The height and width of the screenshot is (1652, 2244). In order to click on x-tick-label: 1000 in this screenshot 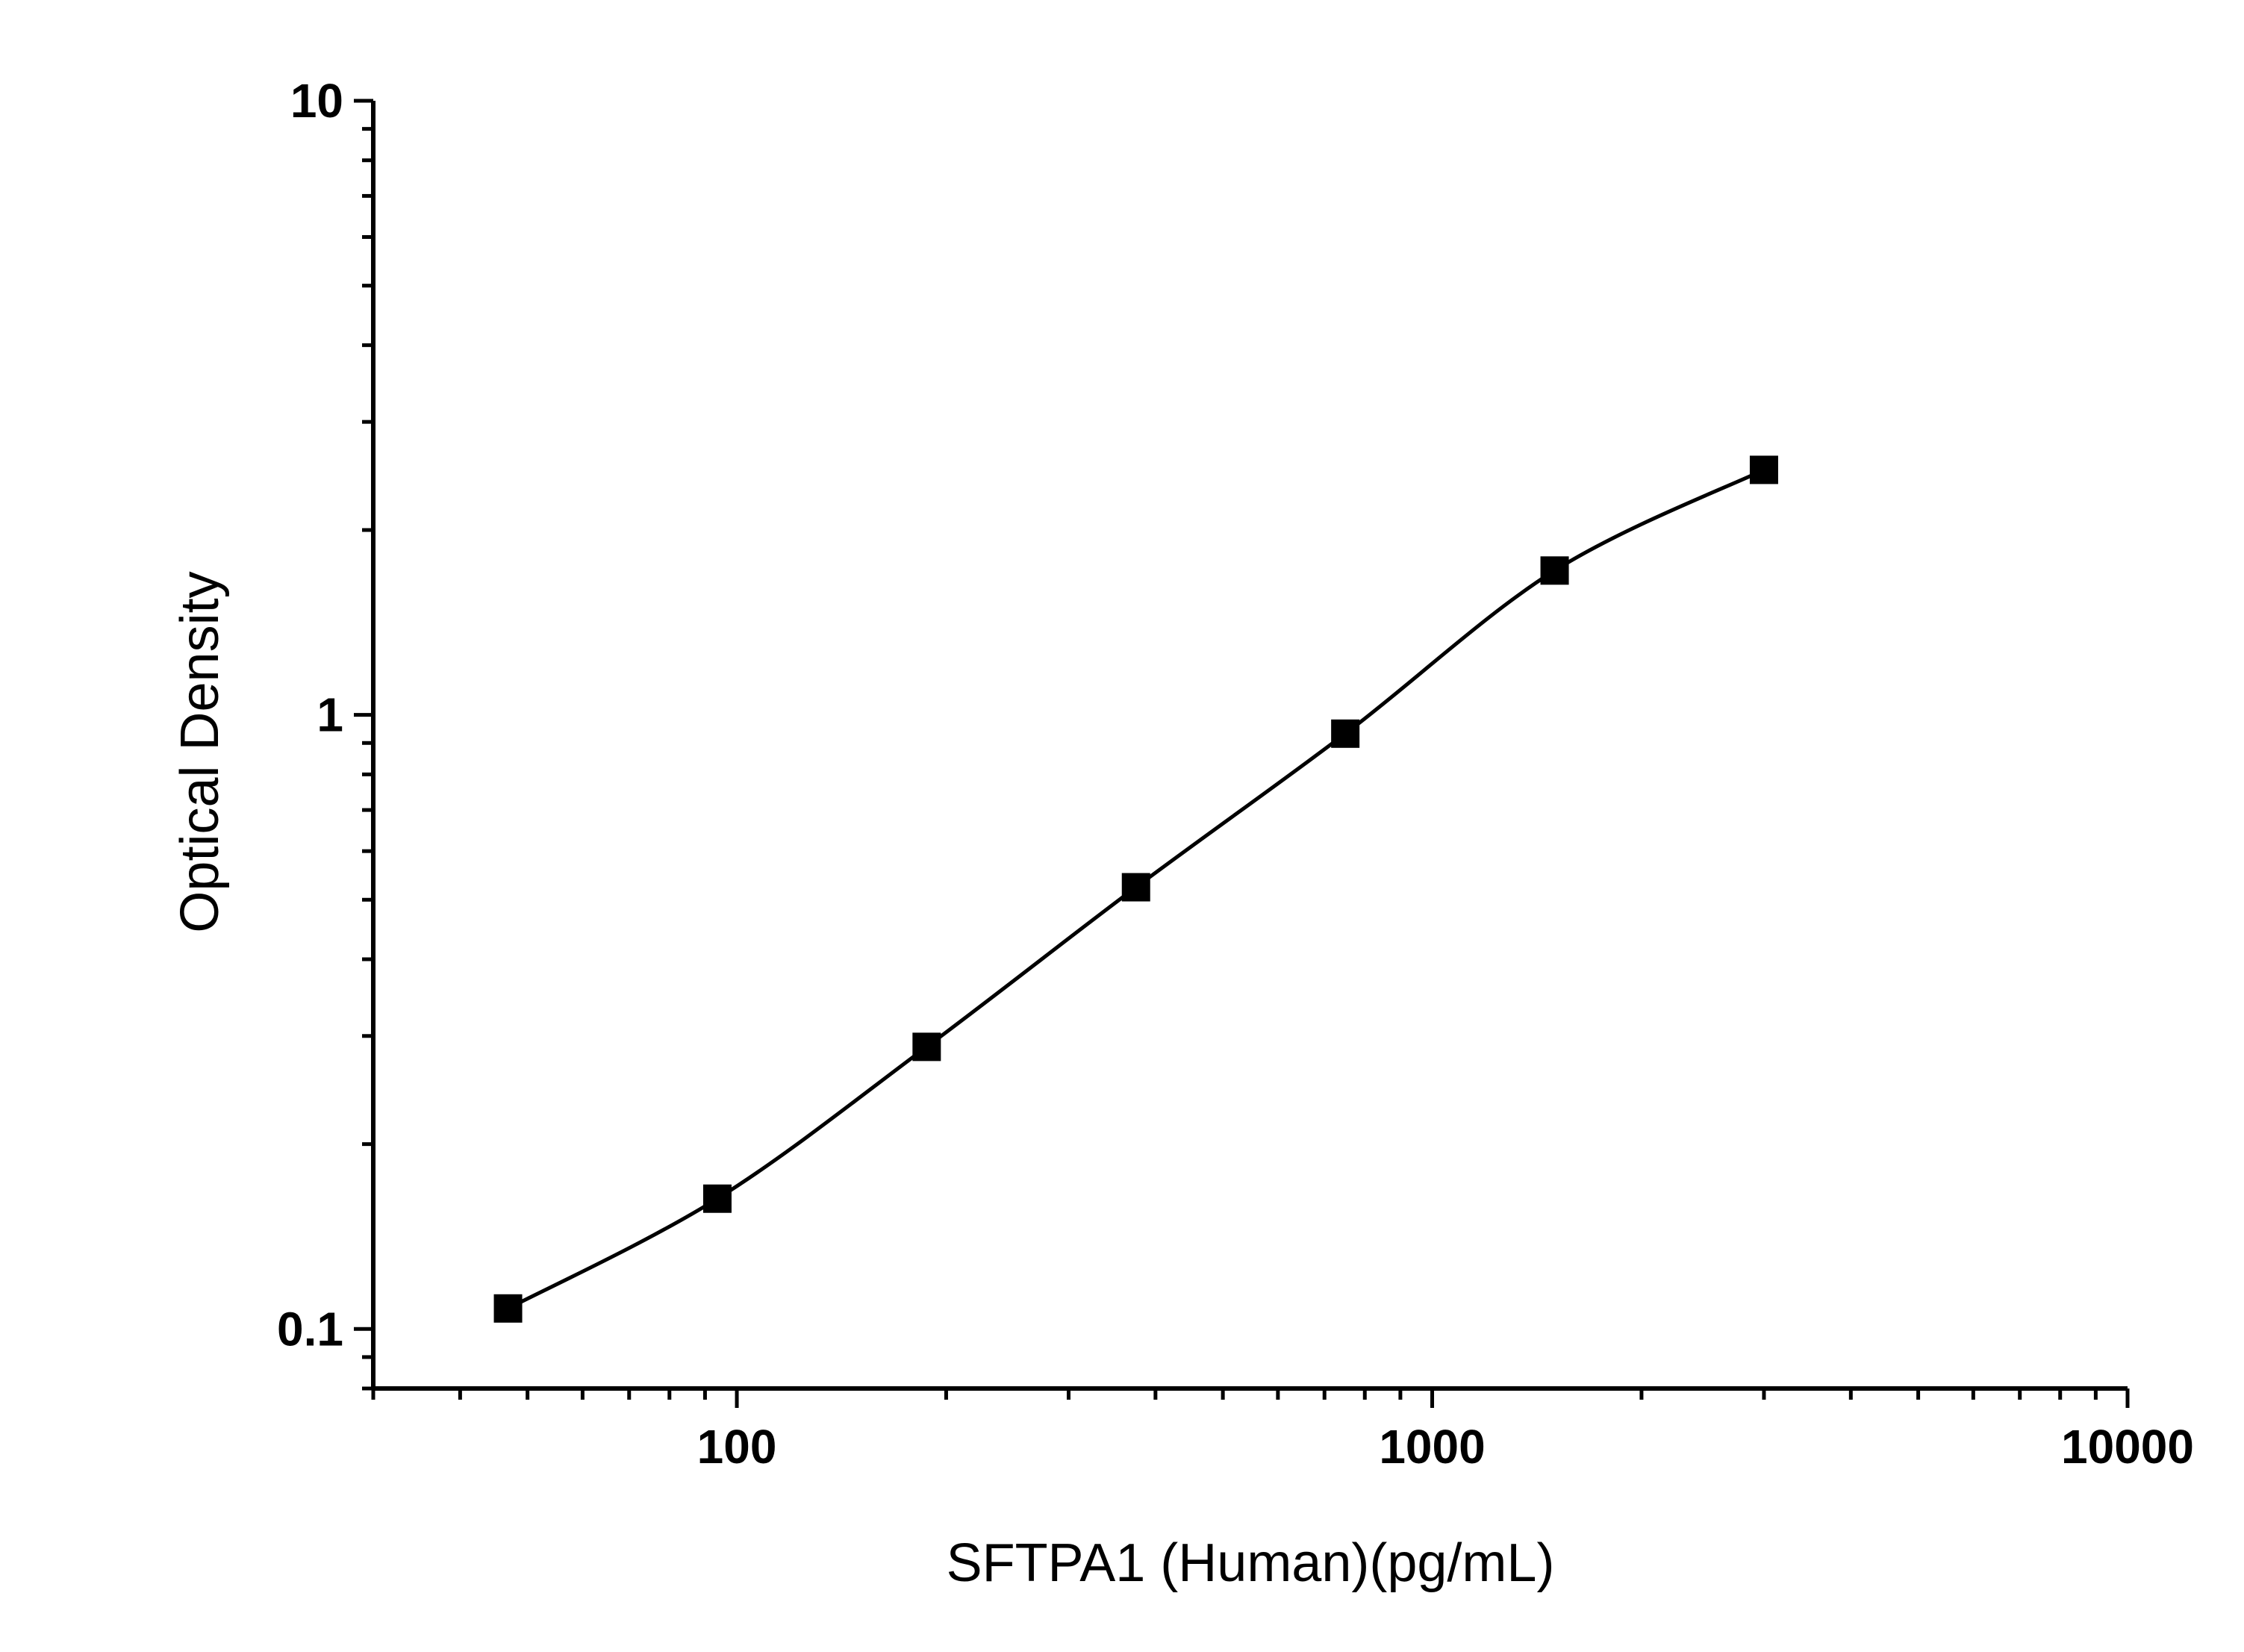, I will do `click(1432, 1447)`.